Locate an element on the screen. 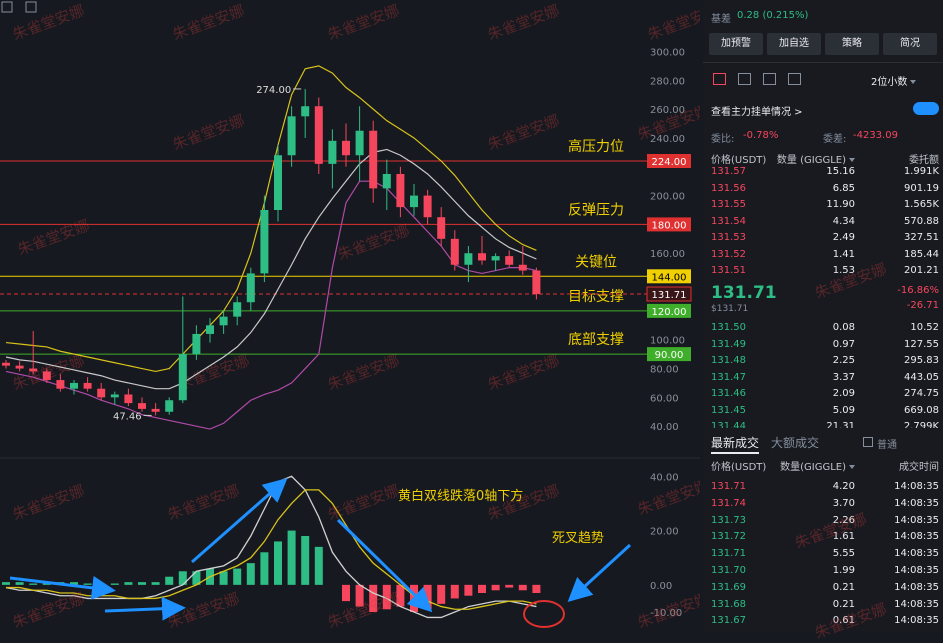  level-note: 反弹压力 is located at coordinates (596, 210).